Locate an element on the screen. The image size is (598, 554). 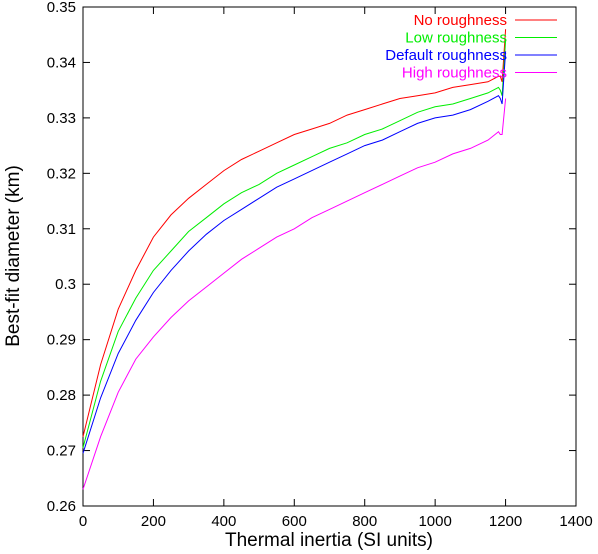
y-axis-title: Best-fit diameter (km) is located at coordinates (13, 256).